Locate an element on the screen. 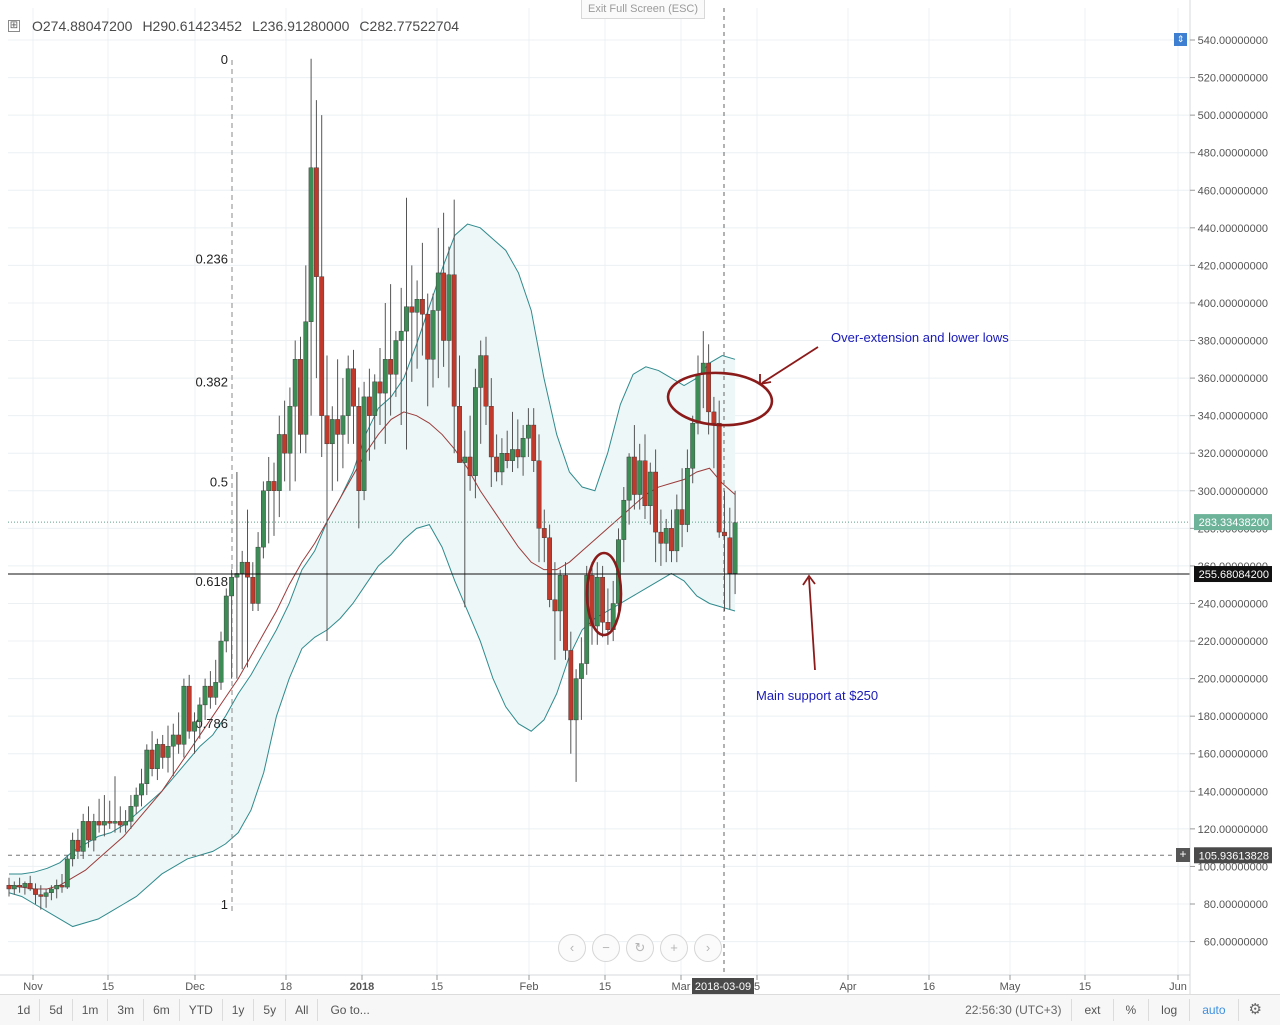  range-6m: 6m is located at coordinates (162, 1010).